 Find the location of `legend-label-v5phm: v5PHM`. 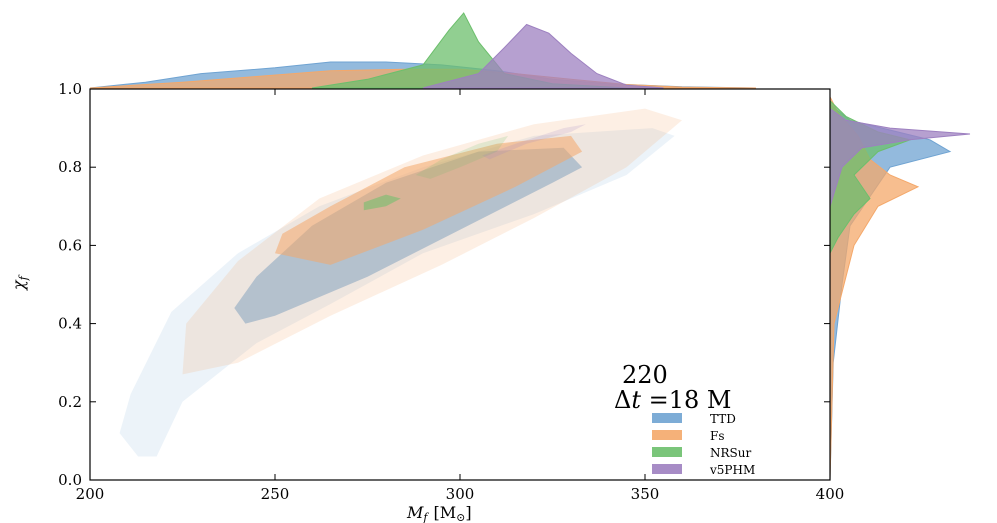

legend-label-v5phm: v5PHM is located at coordinates (732, 470).